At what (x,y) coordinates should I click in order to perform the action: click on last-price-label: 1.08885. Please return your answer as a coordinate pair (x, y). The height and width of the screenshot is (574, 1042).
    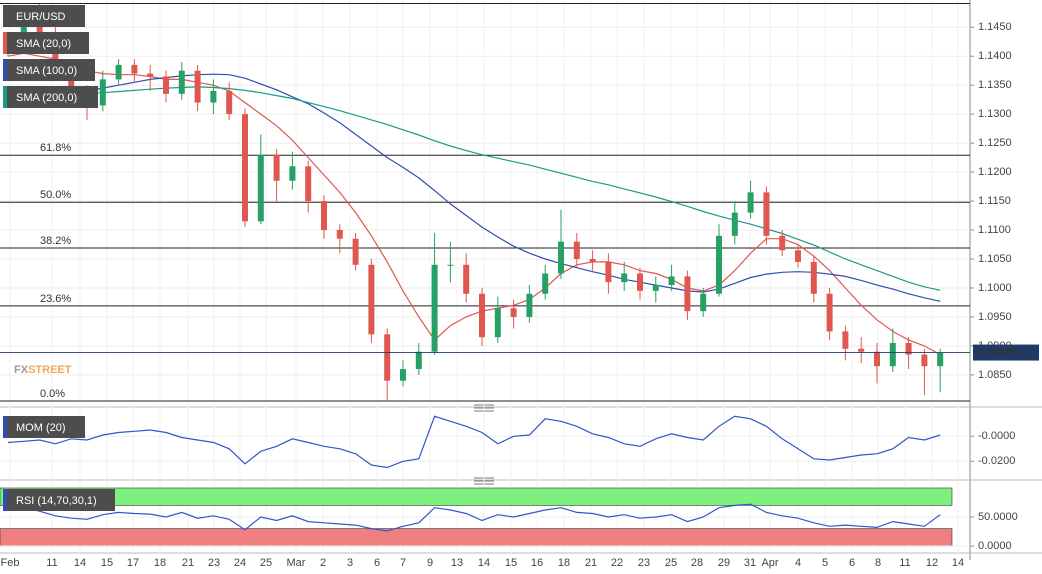
    Looking at the image, I should click on (998, 352).